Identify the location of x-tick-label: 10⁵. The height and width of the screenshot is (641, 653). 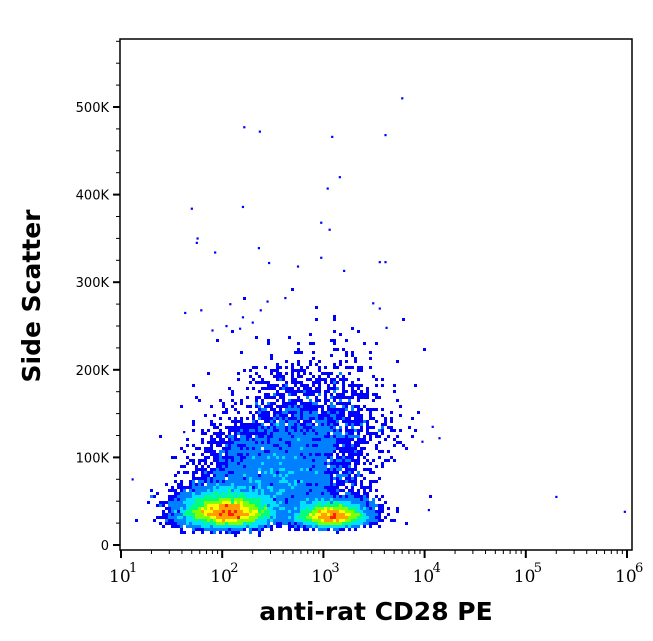
(528, 574).